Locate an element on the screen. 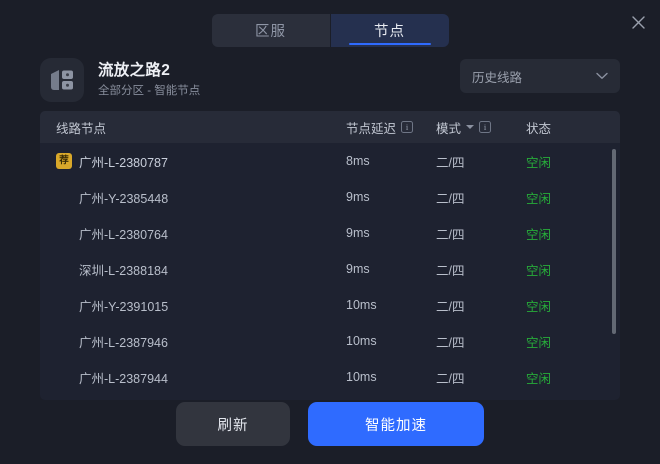 The image size is (660, 464). recommended-badge-icon: 荐 is located at coordinates (64, 161).